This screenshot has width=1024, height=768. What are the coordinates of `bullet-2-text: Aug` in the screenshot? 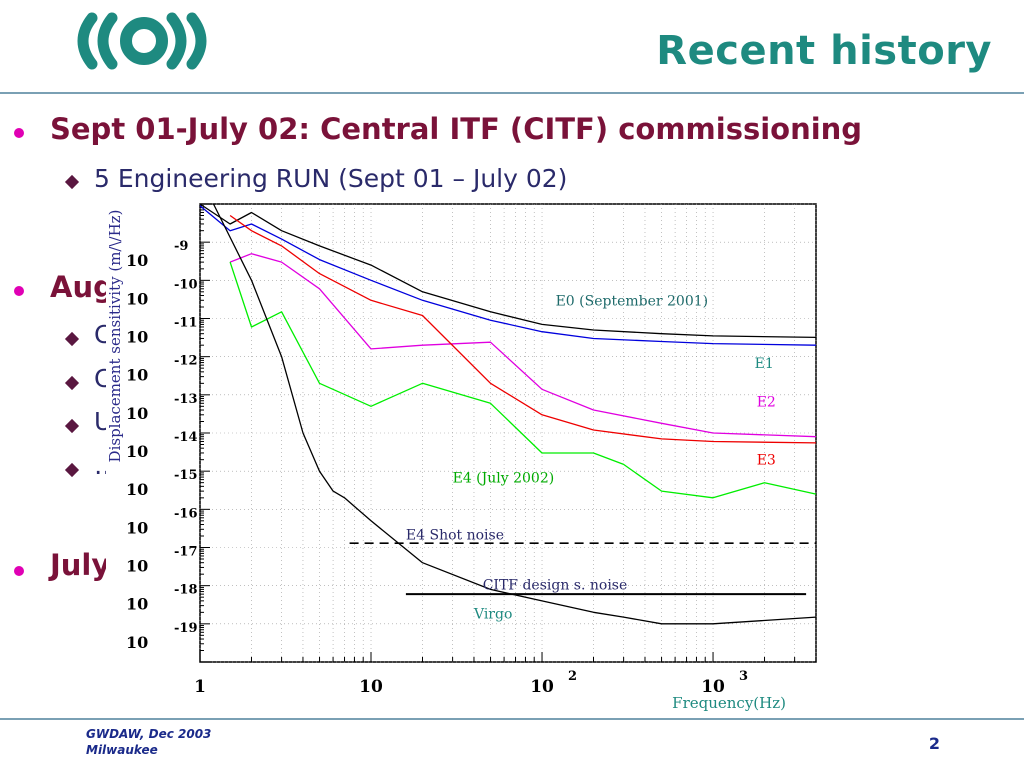 It's located at (82, 287).